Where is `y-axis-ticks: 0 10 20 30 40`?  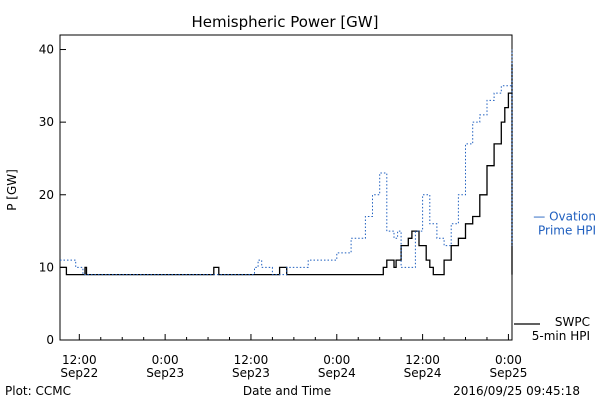 y-axis-ticks: 0 10 20 30 40 is located at coordinates (52, 195).